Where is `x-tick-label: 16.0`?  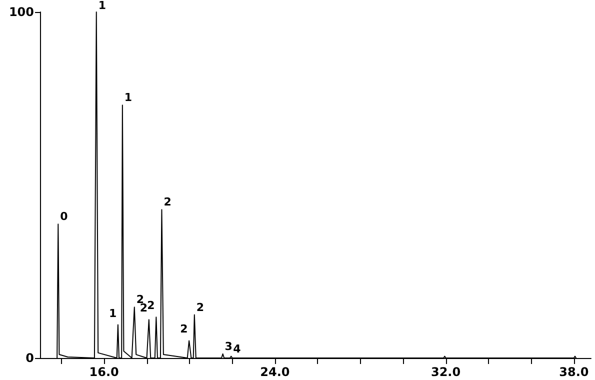
x-tick-label: 16.0 is located at coordinates (104, 372).